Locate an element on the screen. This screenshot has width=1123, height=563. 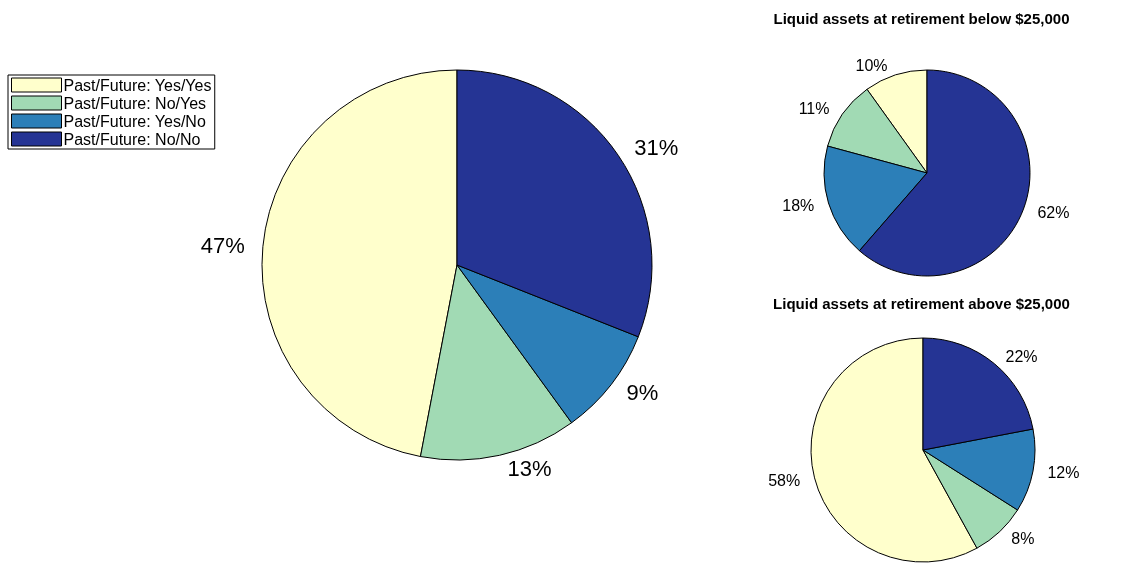
data-label: 58% is located at coordinates (784, 480).